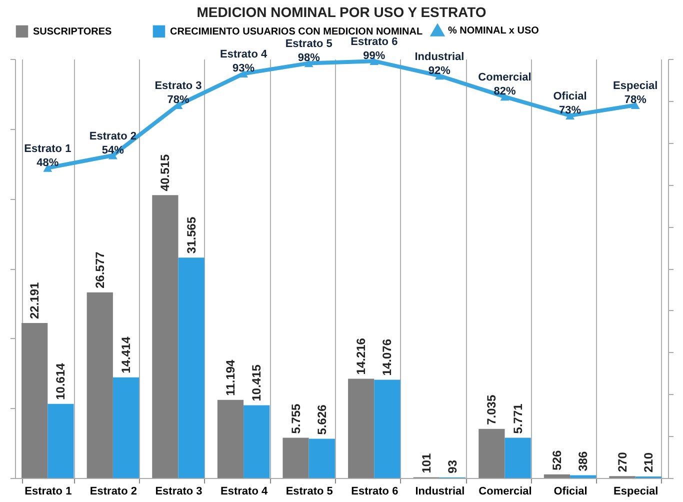 The width and height of the screenshot is (683, 502). Describe the element at coordinates (126, 355) in the screenshot. I see `data-label: 14.414` at that location.